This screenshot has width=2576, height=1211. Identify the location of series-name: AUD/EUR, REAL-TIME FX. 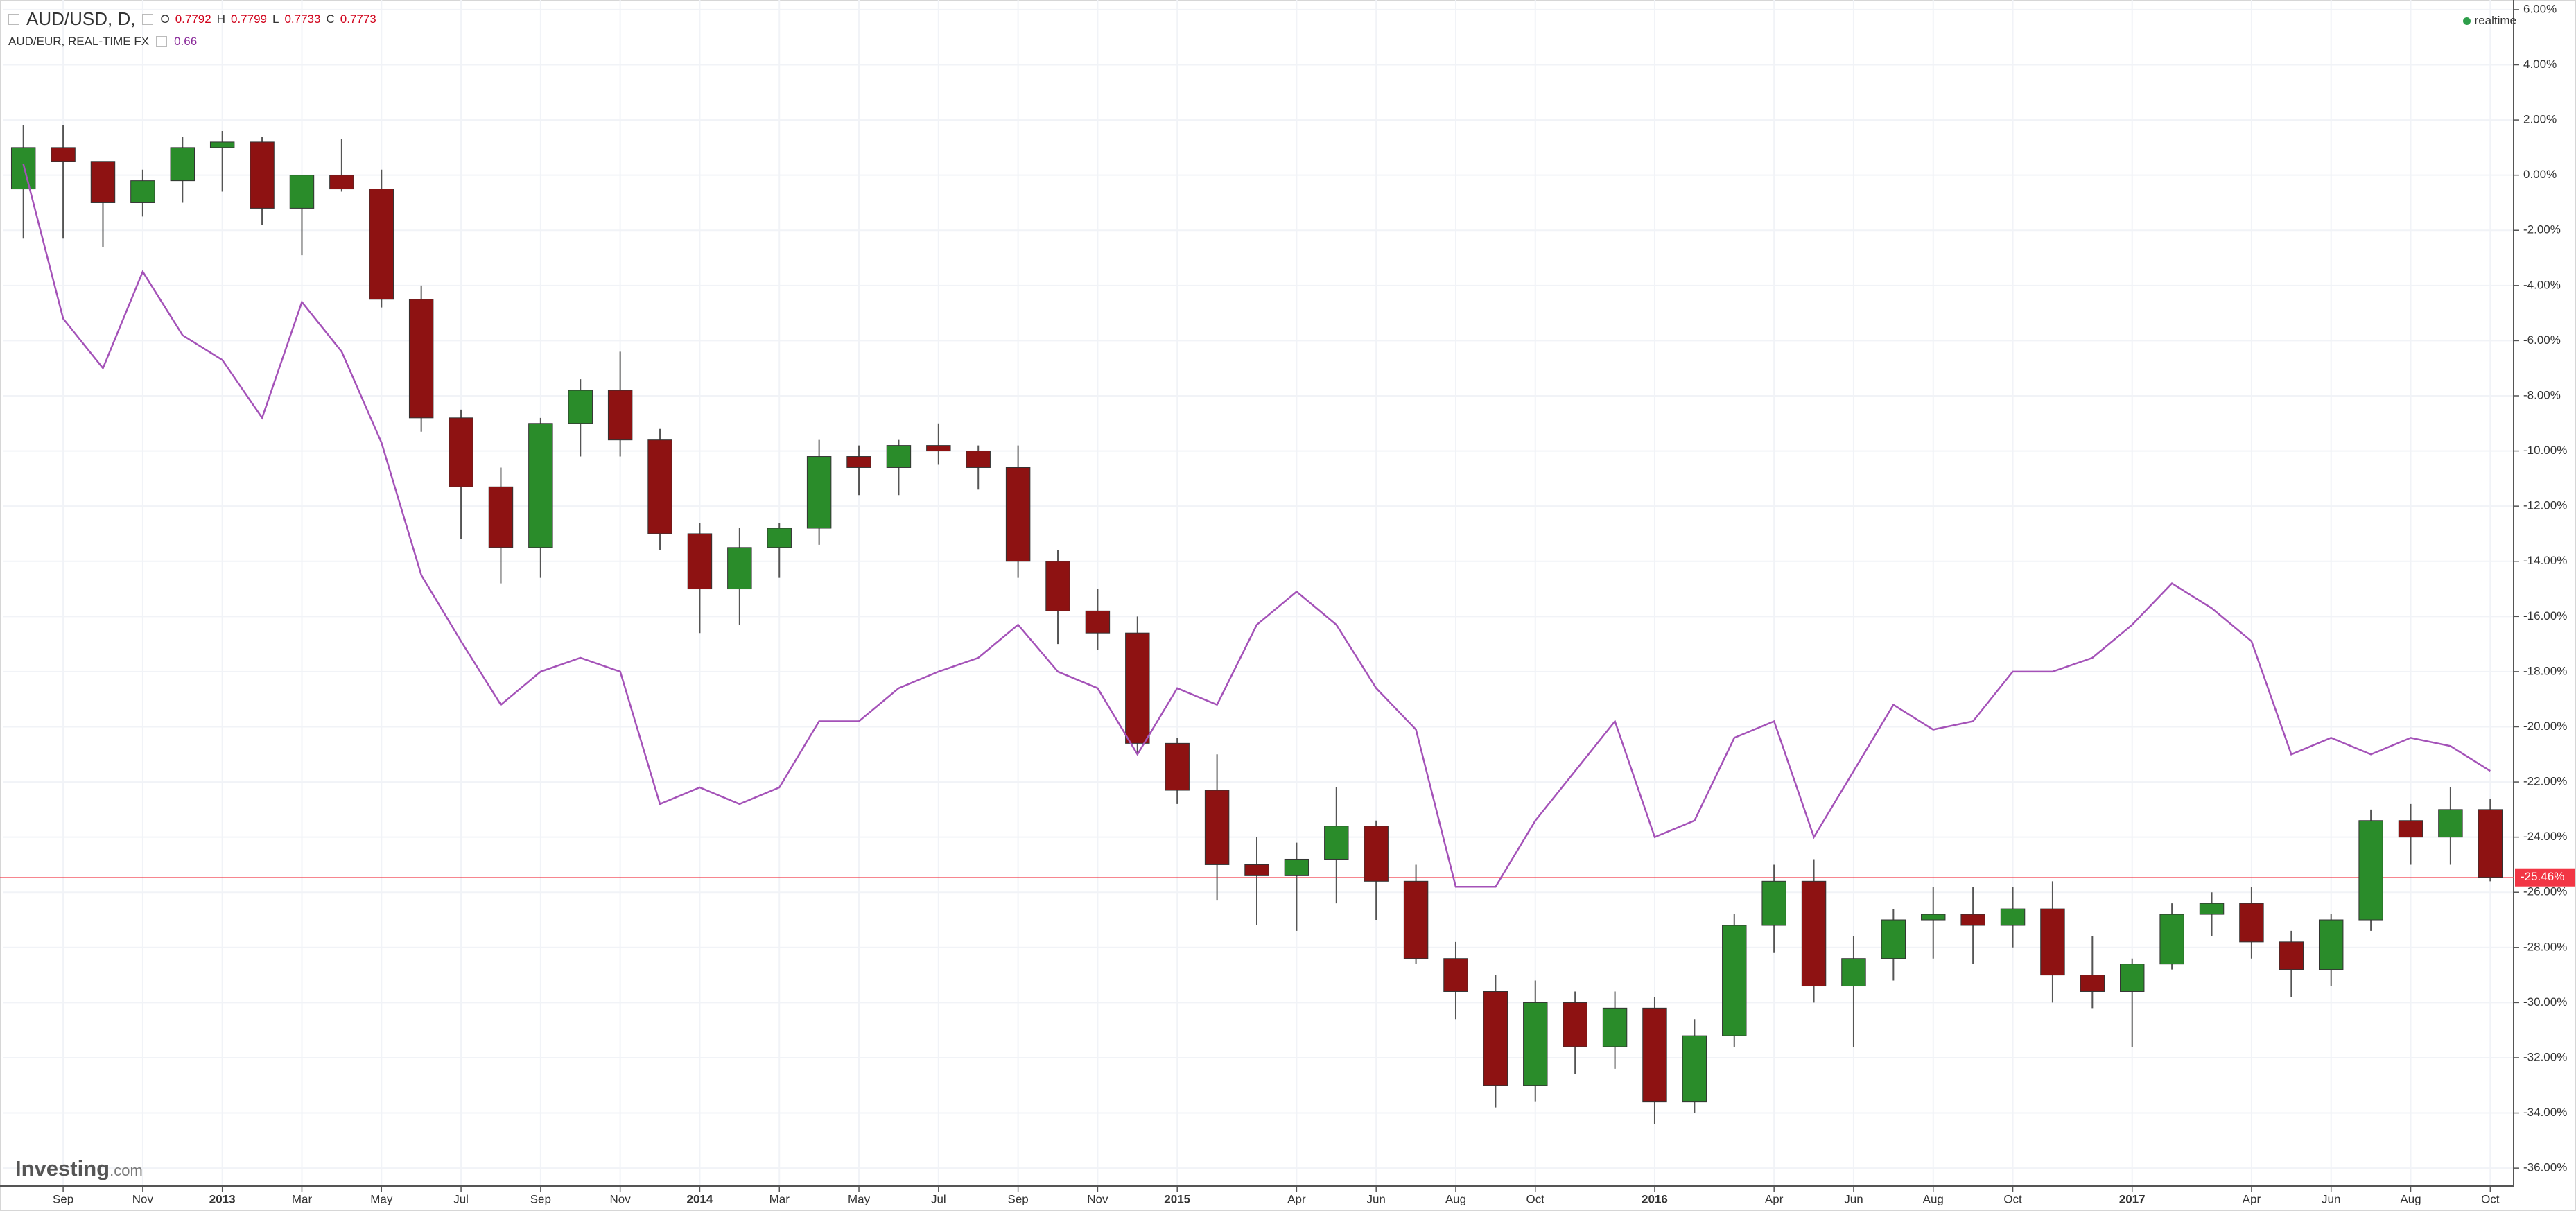
(79, 42).